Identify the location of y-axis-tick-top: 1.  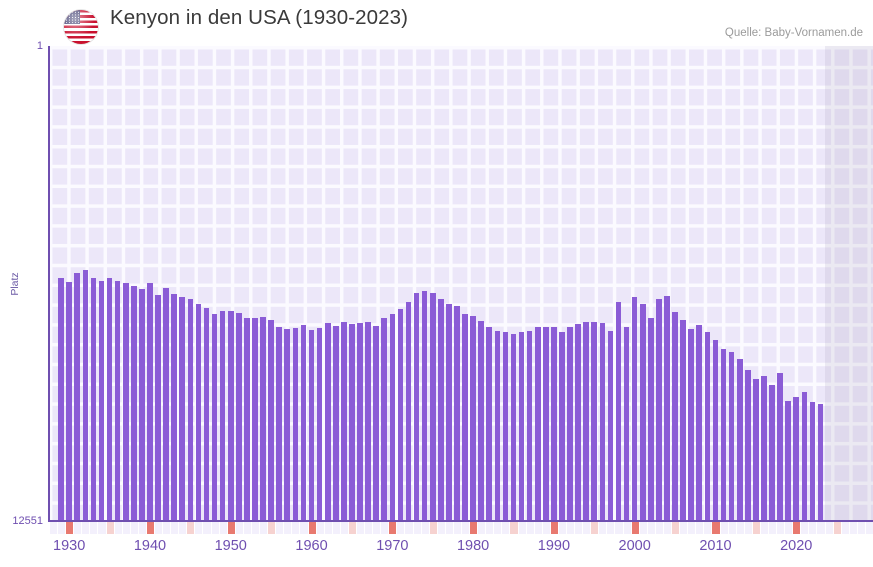
(39, 46).